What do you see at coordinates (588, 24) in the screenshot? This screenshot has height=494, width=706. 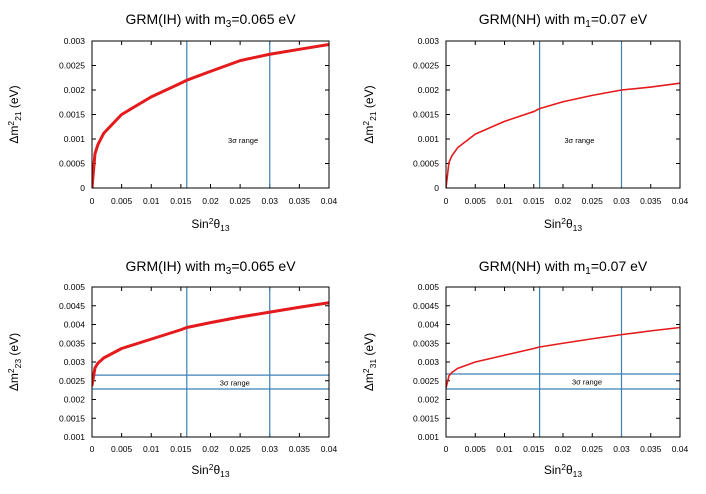 I see `title-subscript: 1` at bounding box center [588, 24].